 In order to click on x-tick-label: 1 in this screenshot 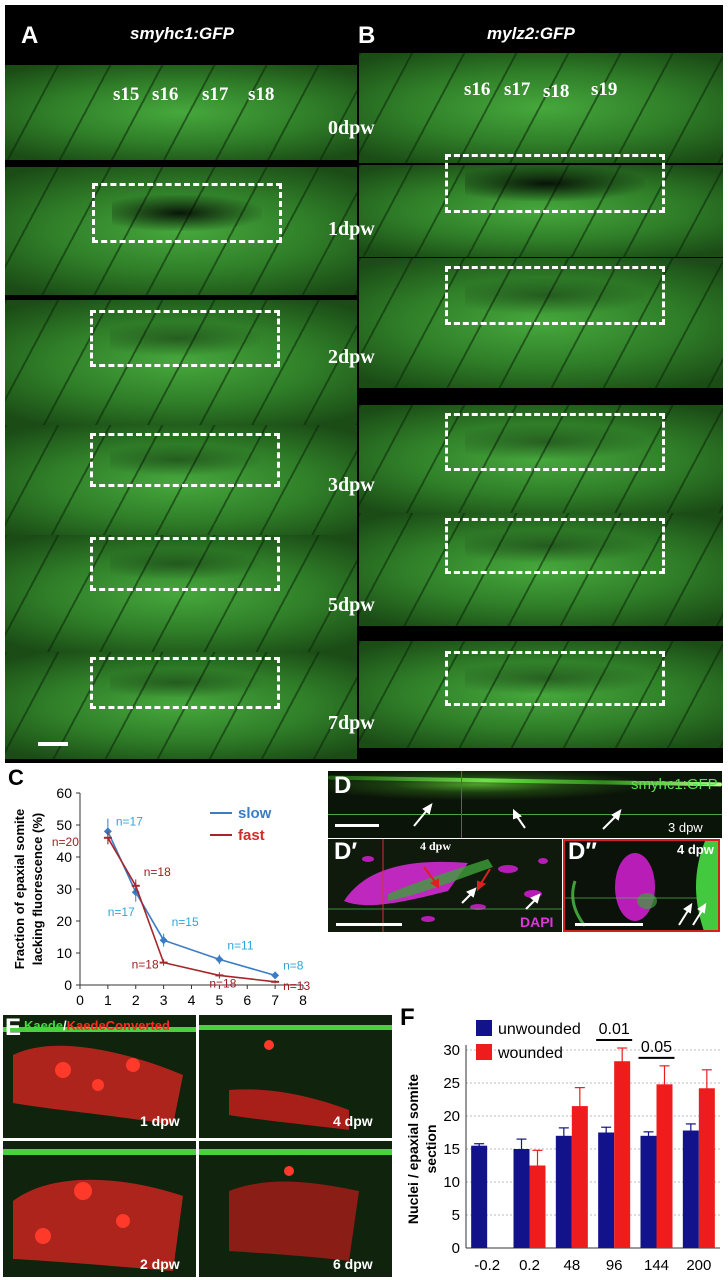, I will do `click(108, 1000)`.